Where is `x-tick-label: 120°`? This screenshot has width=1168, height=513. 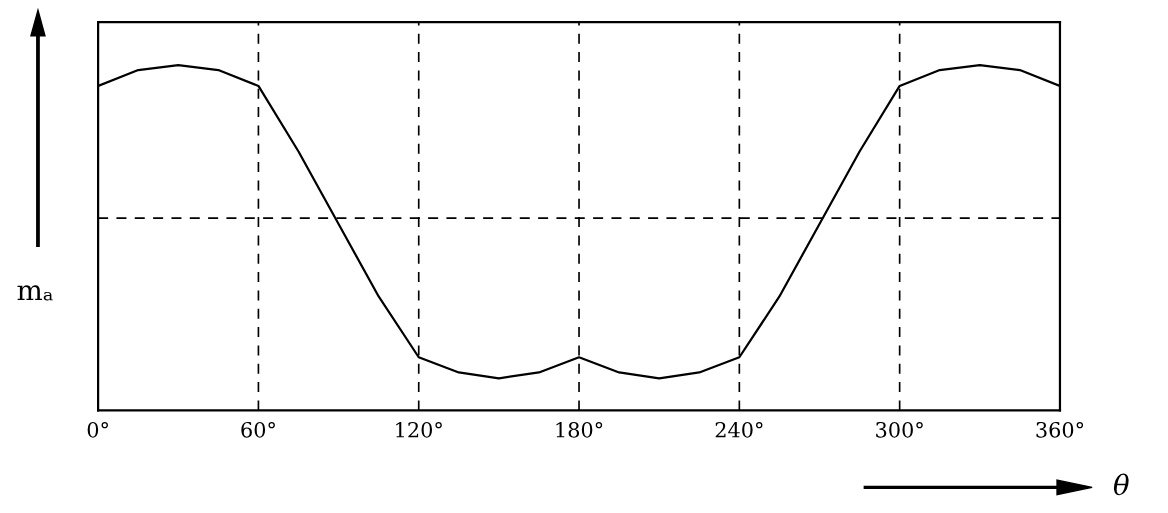
x-tick-label: 120° is located at coordinates (419, 429).